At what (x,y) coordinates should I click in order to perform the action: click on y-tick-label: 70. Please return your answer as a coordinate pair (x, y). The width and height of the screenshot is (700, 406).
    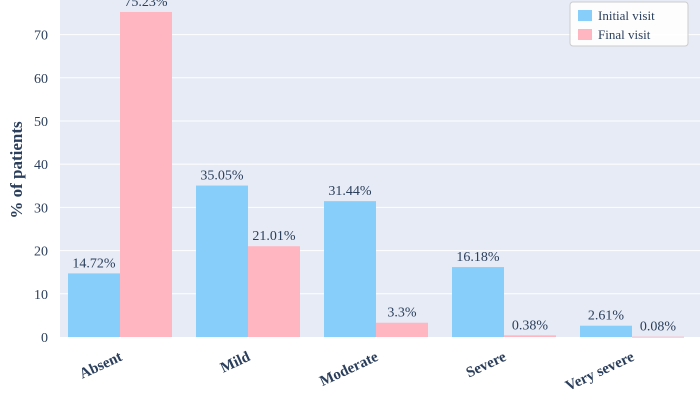
    Looking at the image, I should click on (41, 36).